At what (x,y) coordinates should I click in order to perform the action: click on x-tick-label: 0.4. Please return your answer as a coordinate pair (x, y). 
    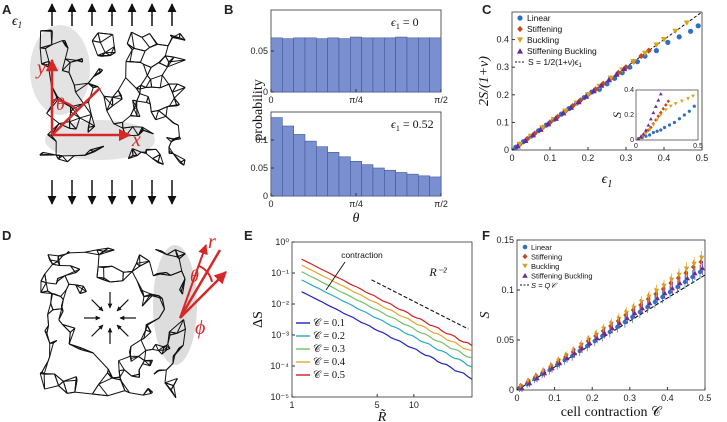
    Looking at the image, I should click on (664, 158).